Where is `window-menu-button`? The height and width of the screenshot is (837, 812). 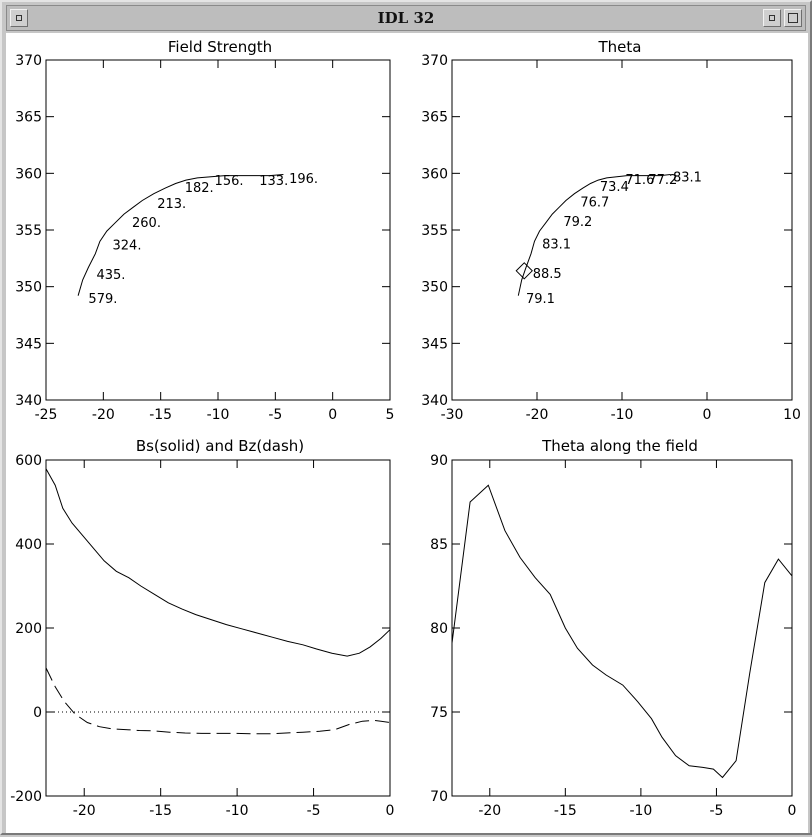 window-menu-button is located at coordinates (19, 18).